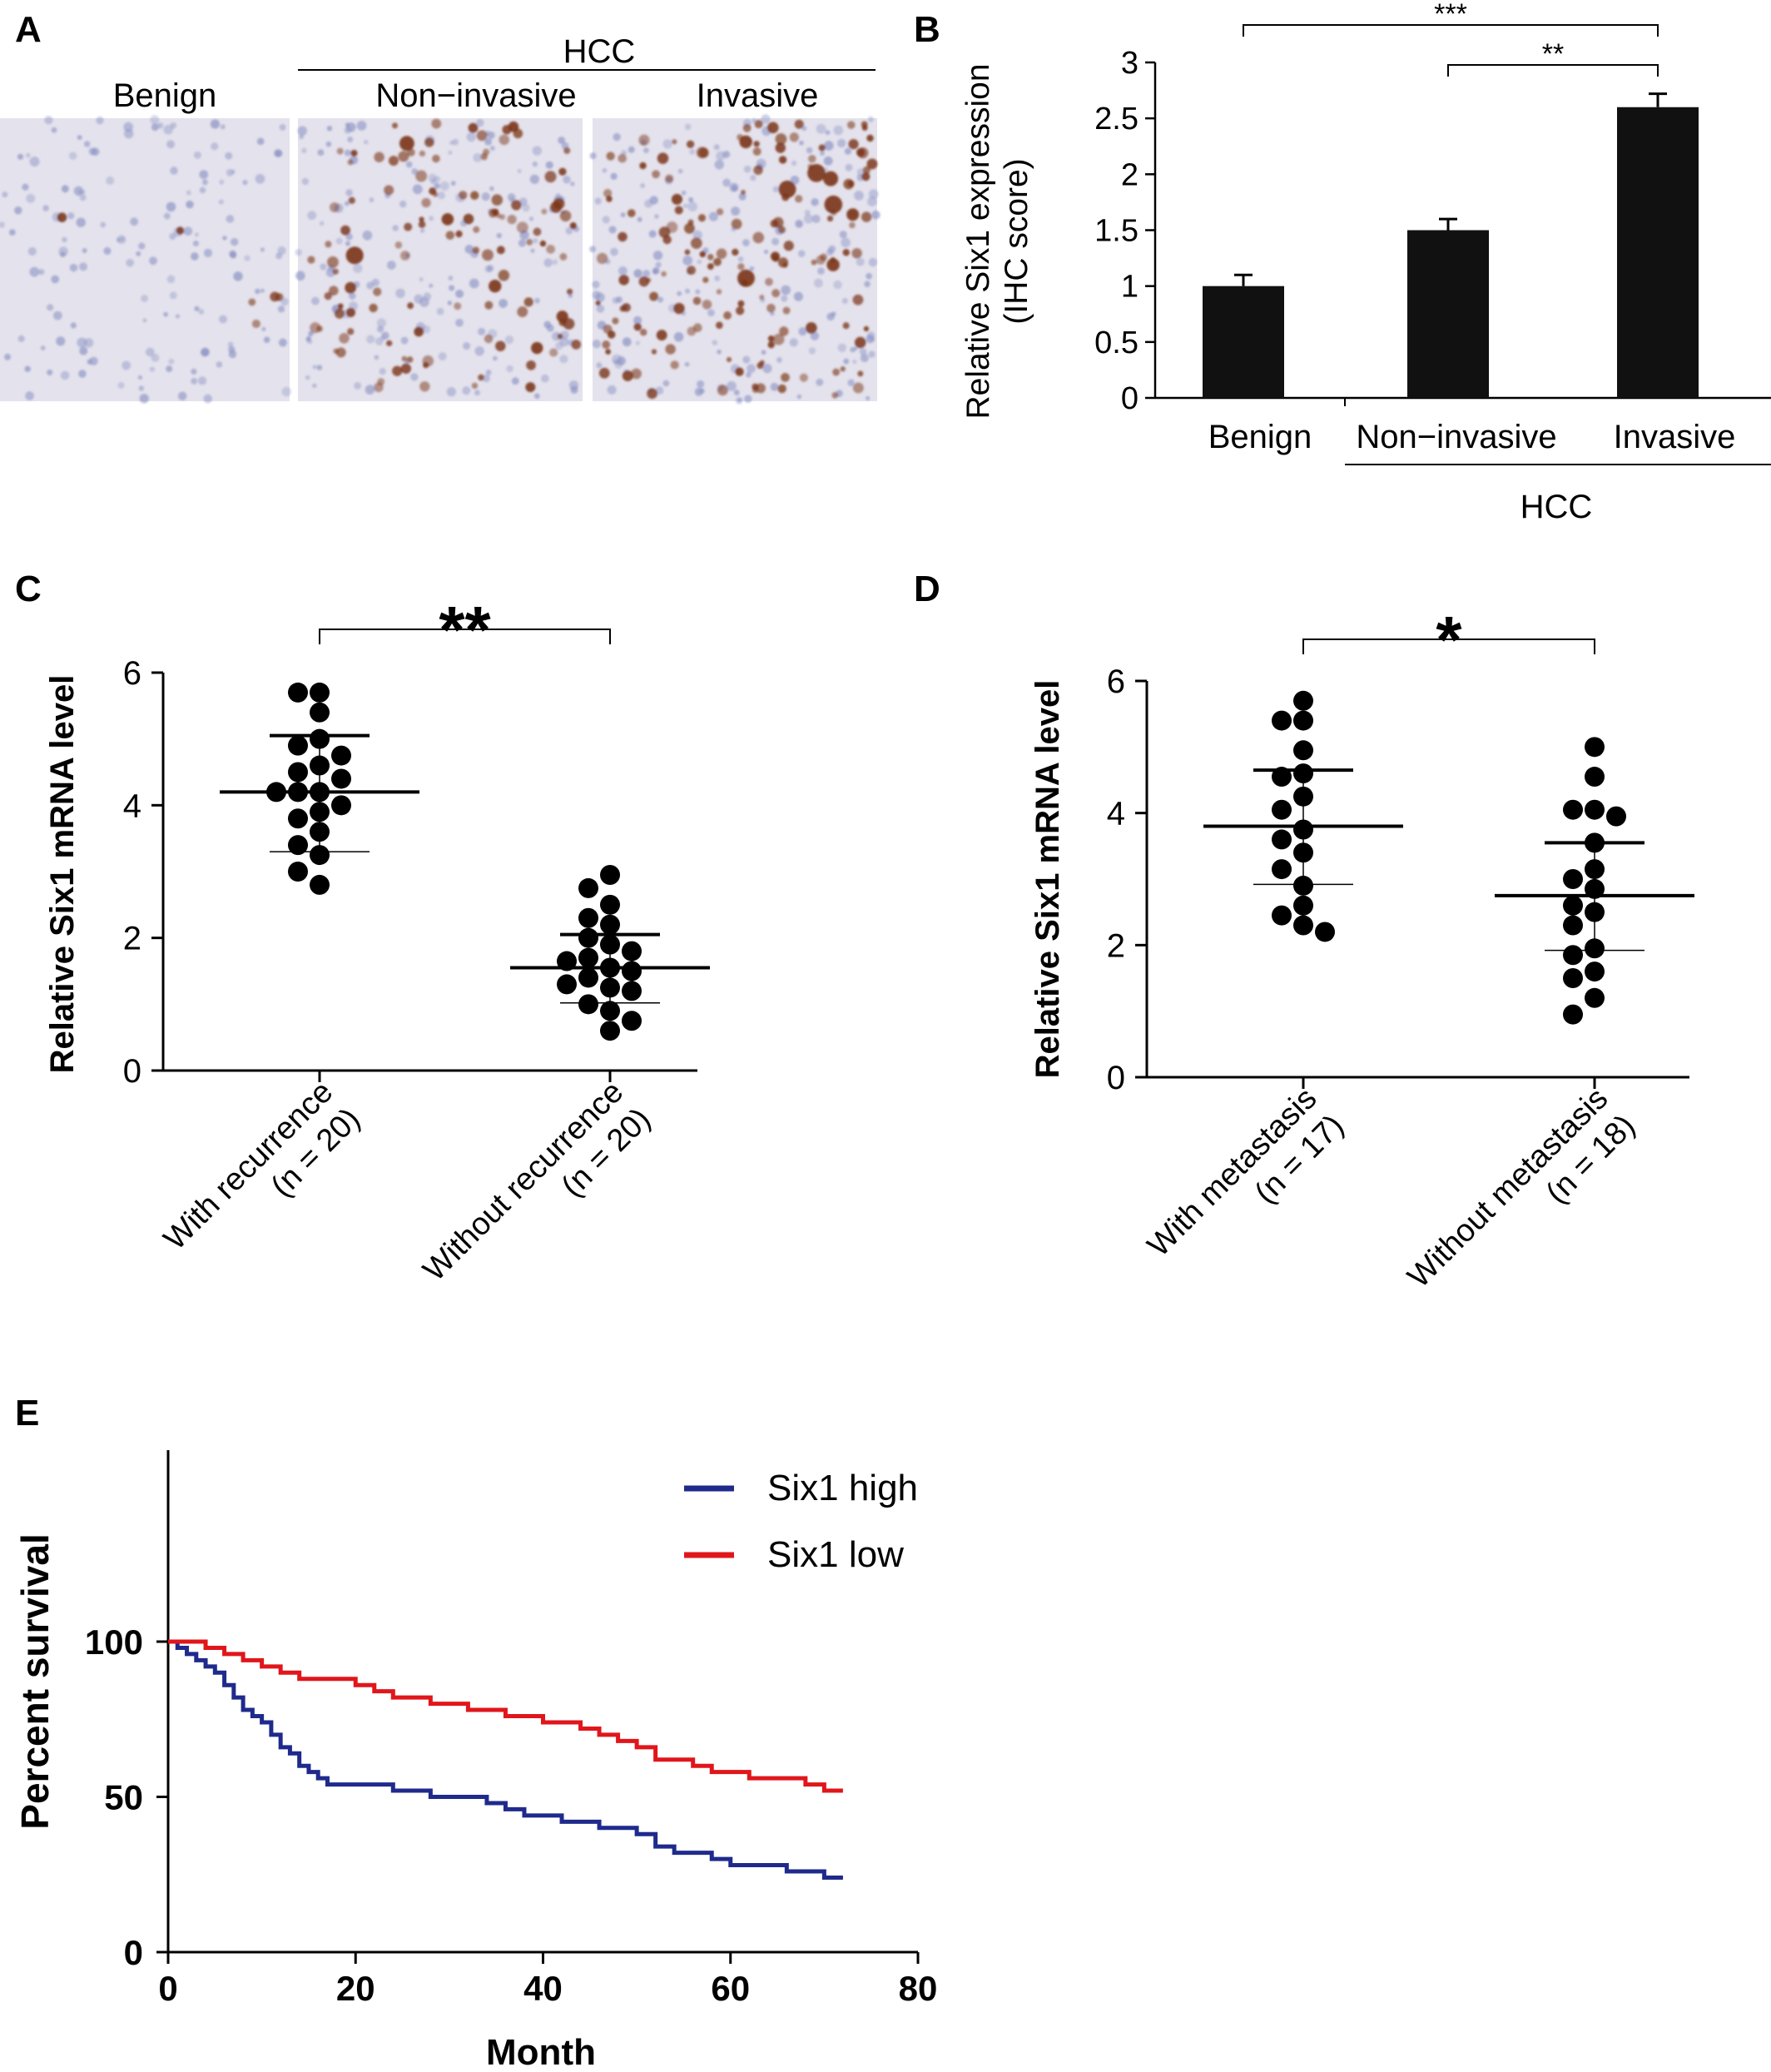 The image size is (1771, 2072). Describe the element at coordinates (132, 939) in the screenshot. I see `panel-c-y-tick-label: 2` at that location.